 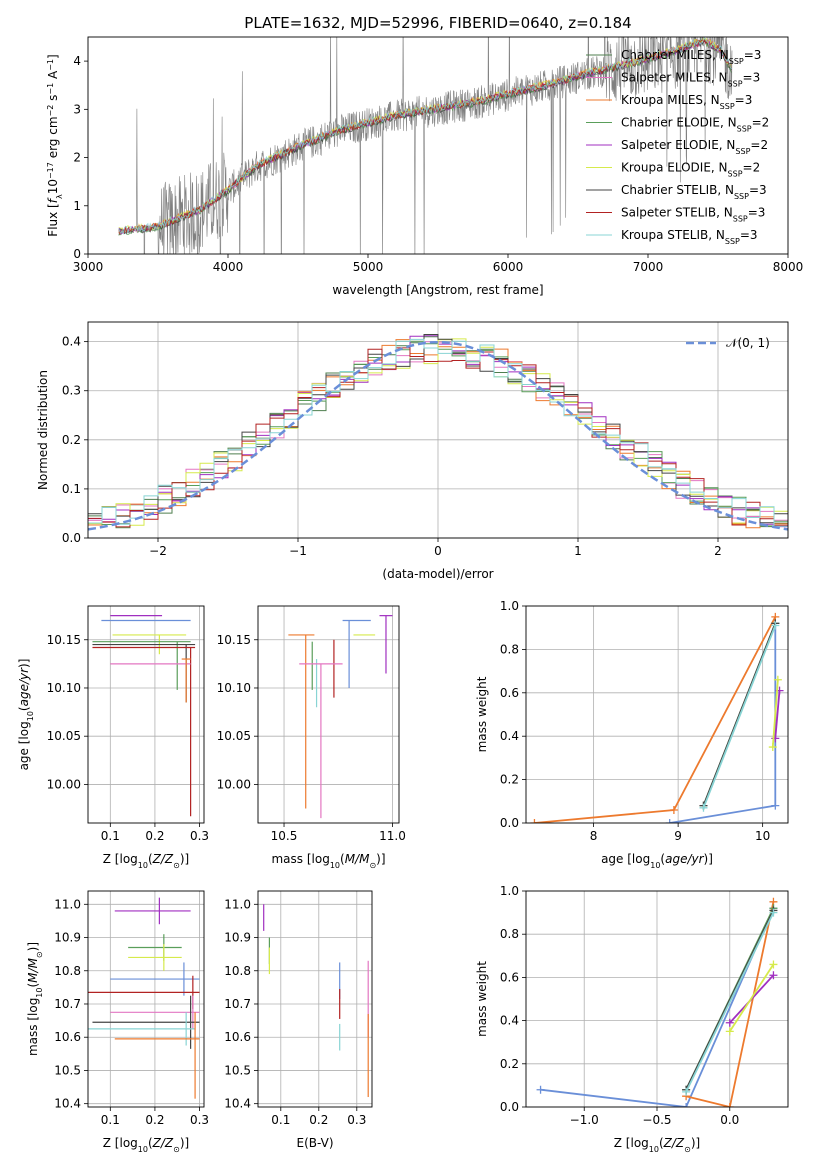 I want to click on x-tick-label: 10, so click(x=762, y=836).